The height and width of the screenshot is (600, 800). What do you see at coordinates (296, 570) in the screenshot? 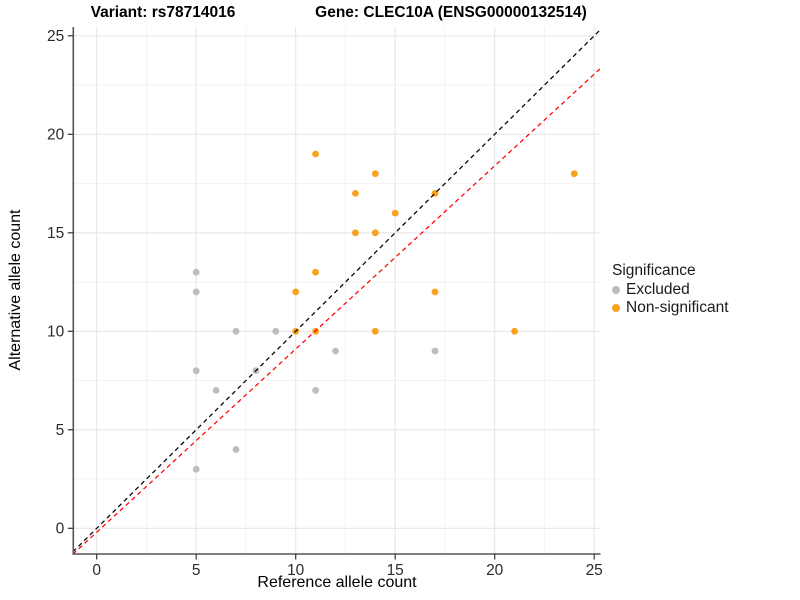
I see `x-tick-label: 10` at bounding box center [296, 570].